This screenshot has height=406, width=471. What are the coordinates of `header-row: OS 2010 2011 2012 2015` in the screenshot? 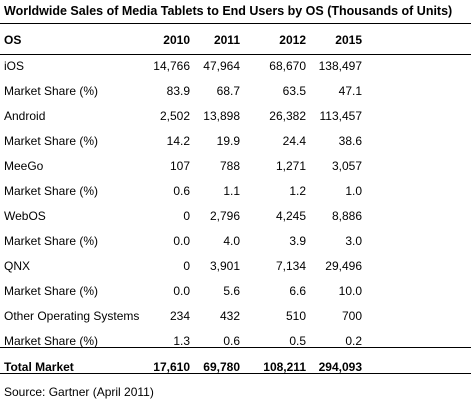 It's located at (235, 40).